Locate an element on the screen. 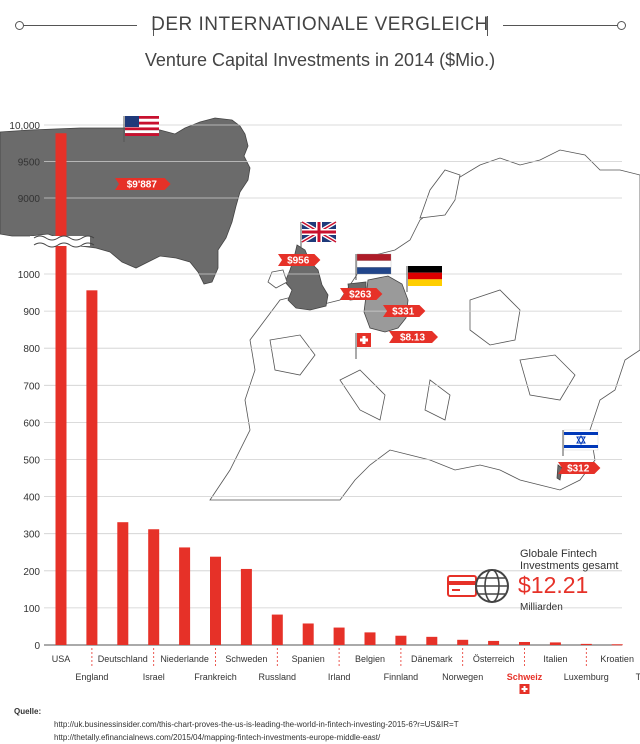 Image resolution: width=640 pixels, height=744 pixels. x-tick-label: Luxemburg is located at coordinates (586, 677).